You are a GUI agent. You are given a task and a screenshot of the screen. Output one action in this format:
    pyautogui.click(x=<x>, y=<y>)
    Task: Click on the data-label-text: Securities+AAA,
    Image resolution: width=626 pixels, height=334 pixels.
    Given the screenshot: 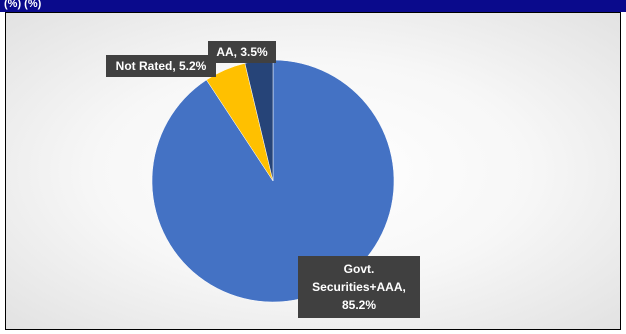 What is the action you would take?
    pyautogui.click(x=359, y=287)
    